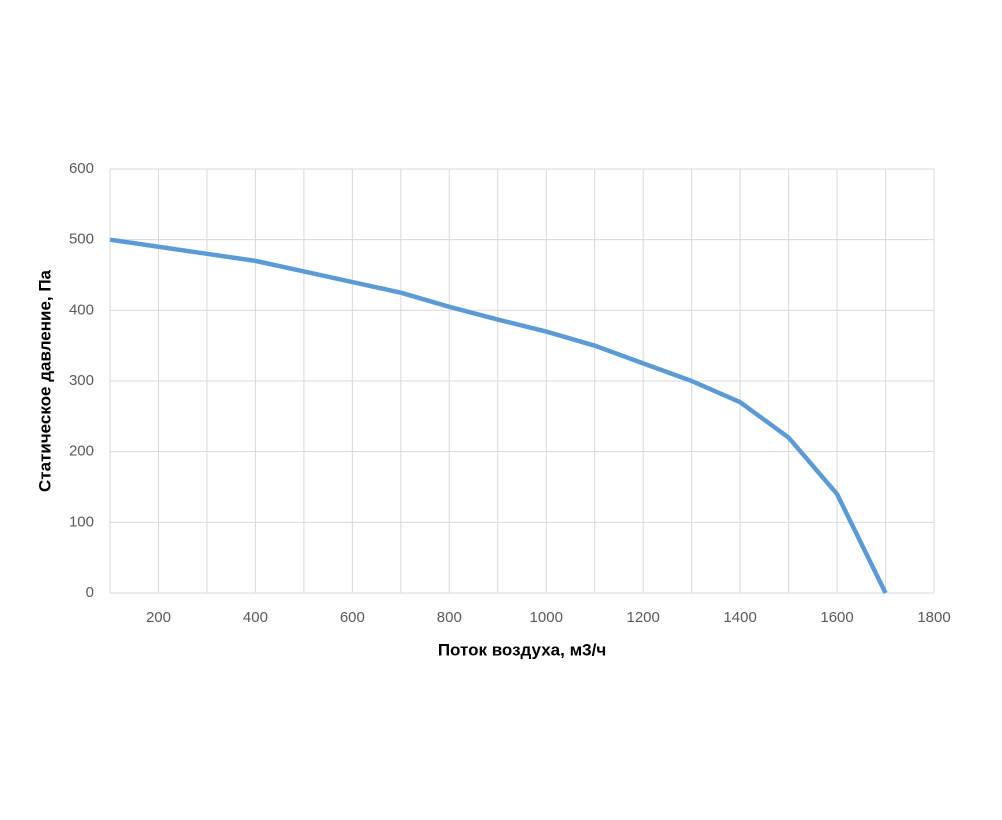  What do you see at coordinates (522, 649) in the screenshot?
I see `x-axis-label: Поток воздуха, м3/ч` at bounding box center [522, 649].